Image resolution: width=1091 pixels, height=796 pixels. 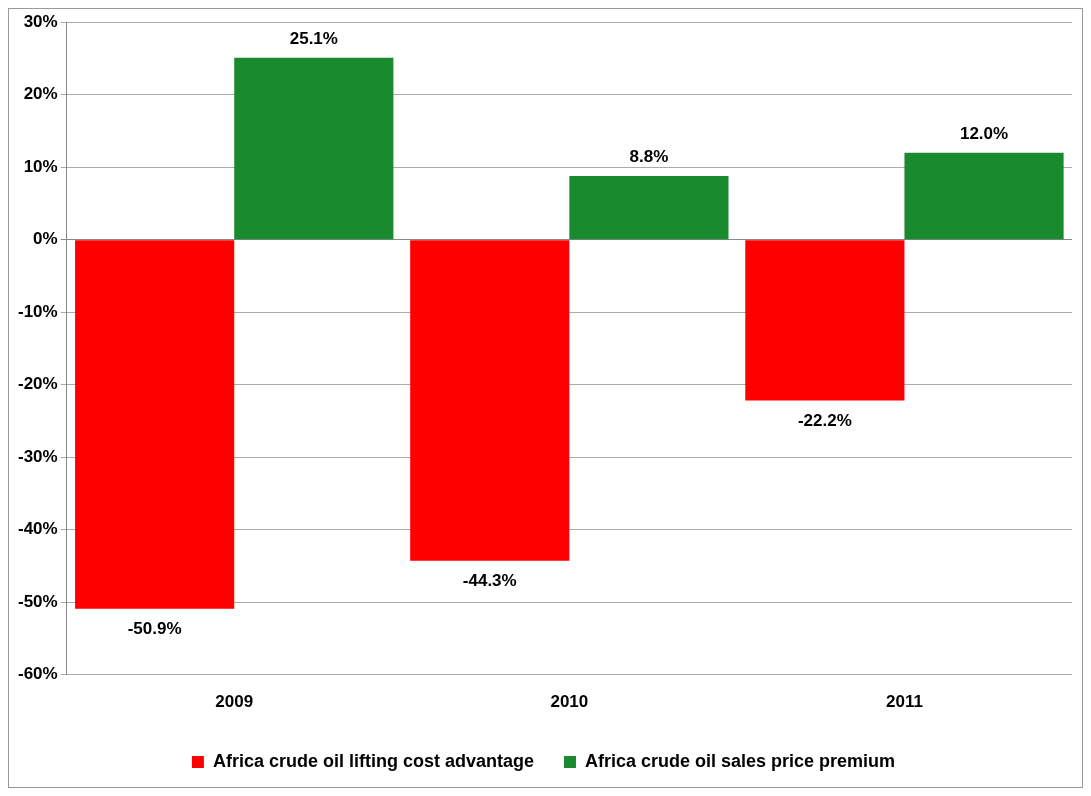 What do you see at coordinates (40, 94) in the screenshot?
I see `y-tick-label: 20%` at bounding box center [40, 94].